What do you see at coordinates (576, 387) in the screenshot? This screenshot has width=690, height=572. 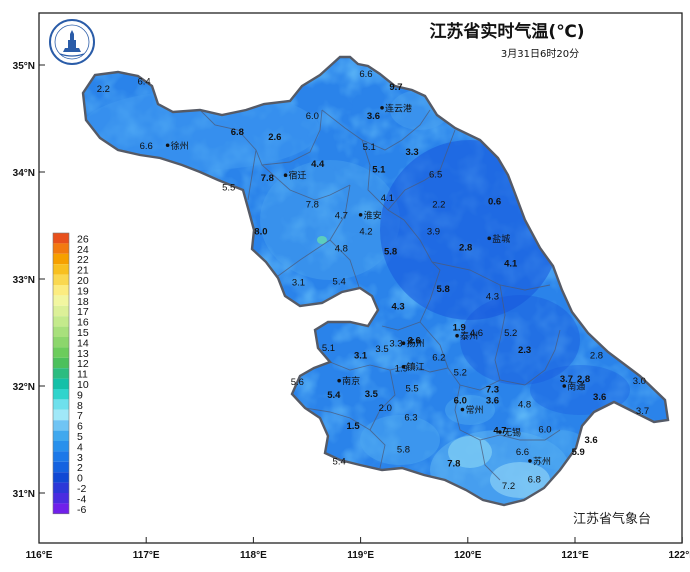 I see `city-label: 南通` at bounding box center [576, 387].